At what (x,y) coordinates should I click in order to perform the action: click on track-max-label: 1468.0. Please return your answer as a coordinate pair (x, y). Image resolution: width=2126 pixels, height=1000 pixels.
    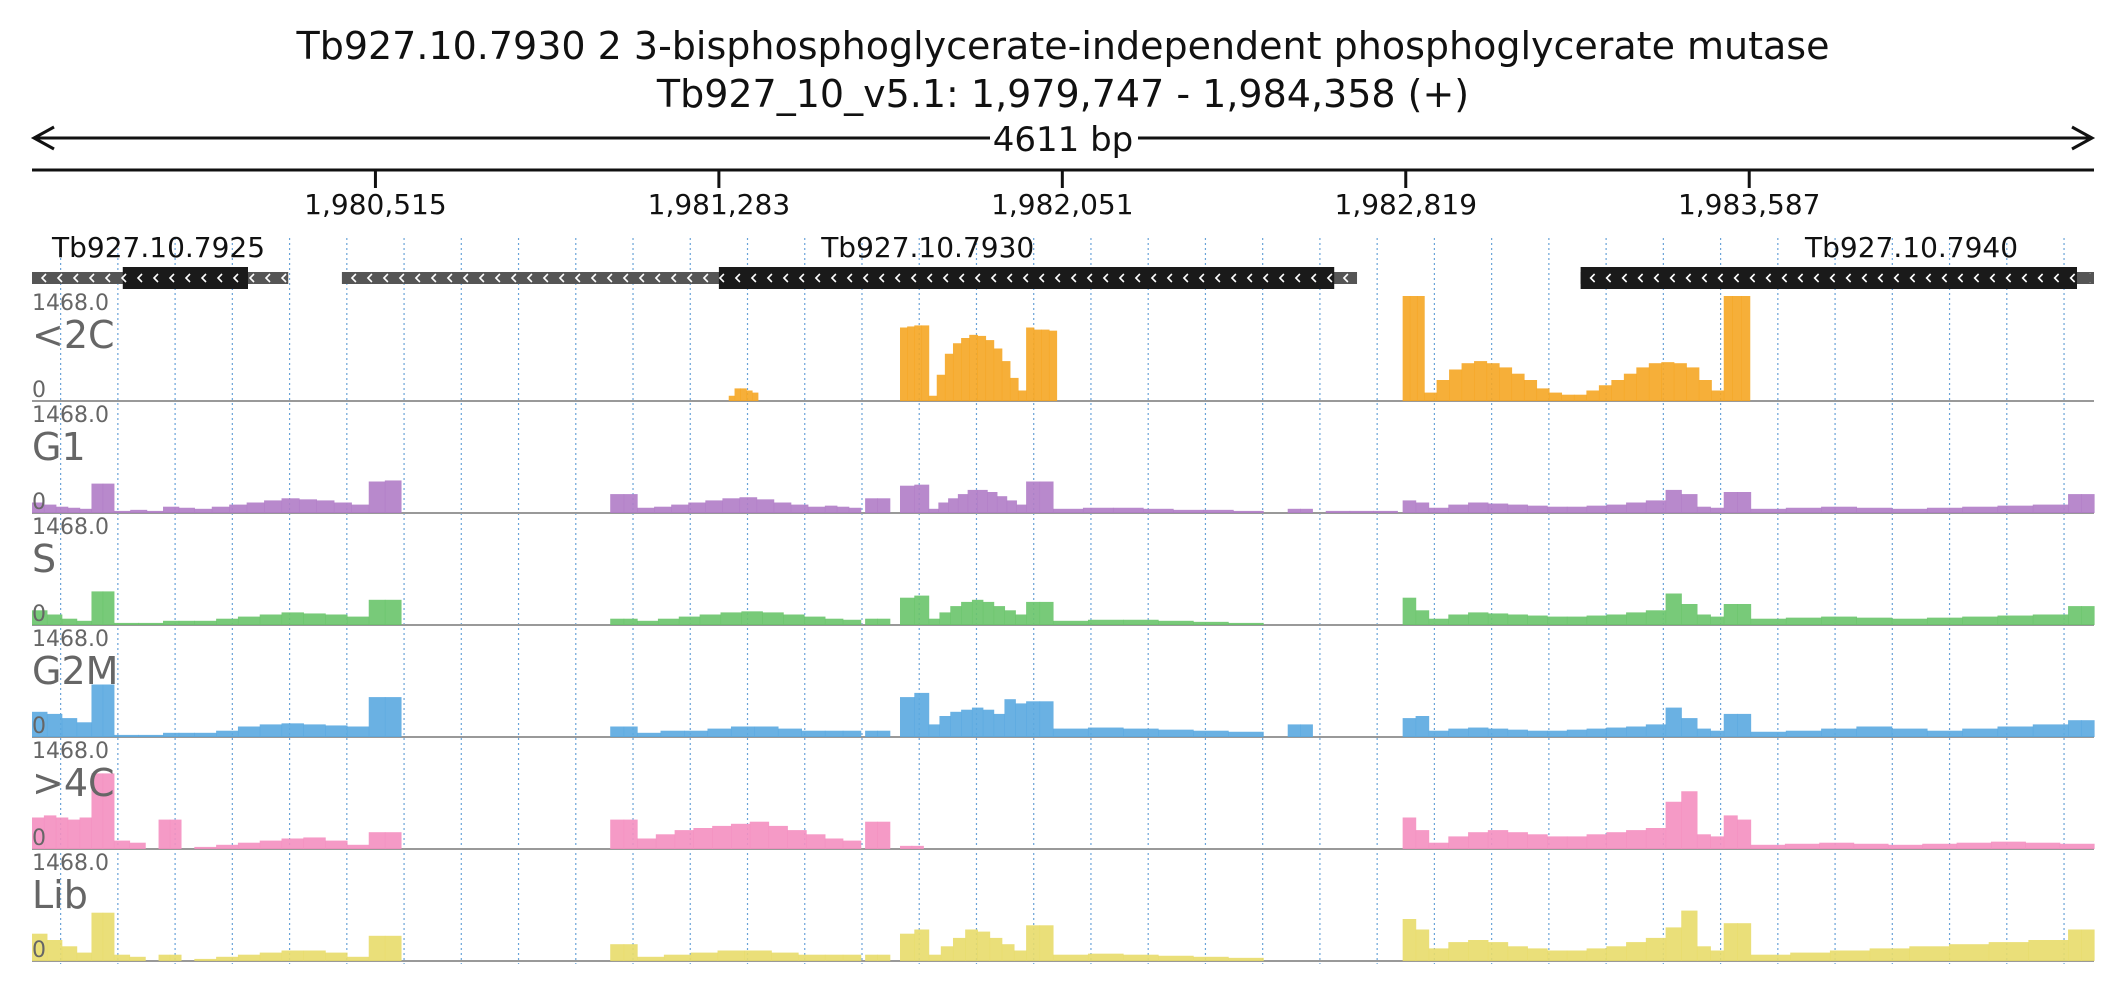
    Looking at the image, I should click on (70, 751).